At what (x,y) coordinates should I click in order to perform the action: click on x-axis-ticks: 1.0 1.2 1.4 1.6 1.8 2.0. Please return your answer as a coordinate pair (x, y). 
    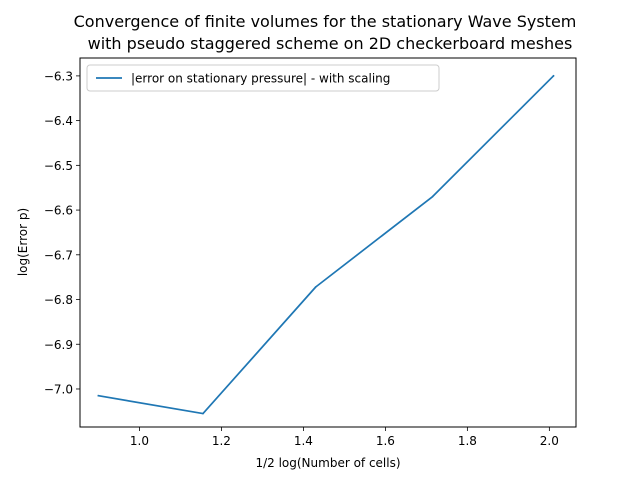
    Looking at the image, I should click on (344, 437).